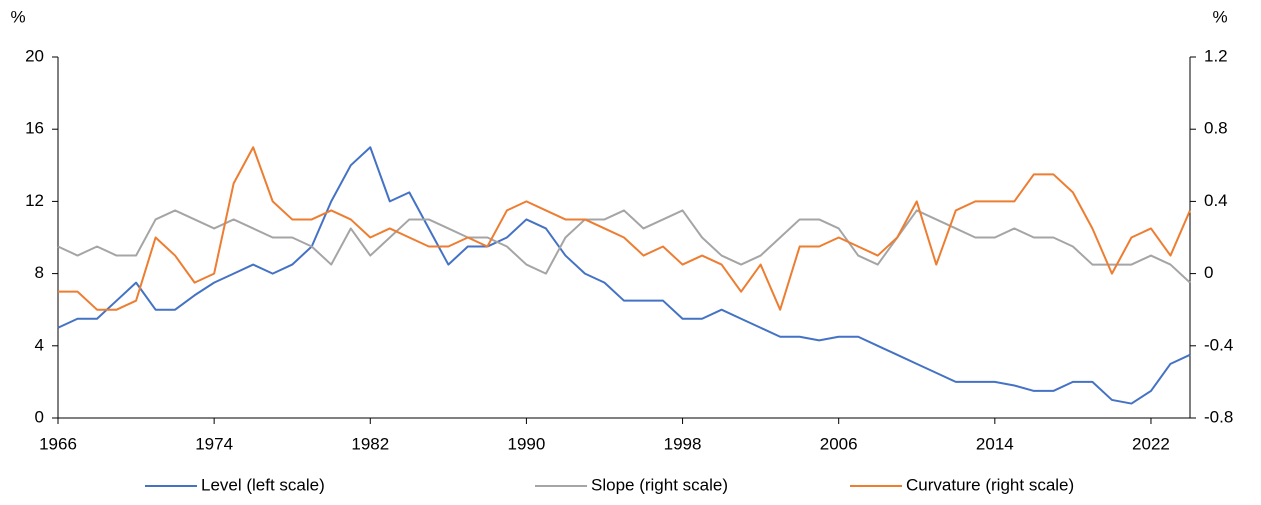 This screenshot has width=1261, height=505. Describe the element at coordinates (1151, 443) in the screenshot. I see `x-tick-label: 2022` at that location.